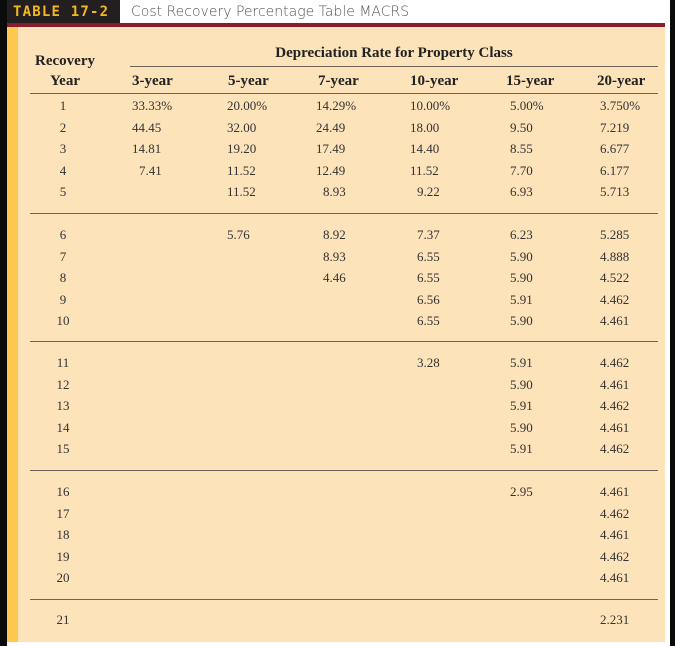 The image size is (675, 646). I want to click on rate-cell-20-year: 4.888, so click(615, 256).